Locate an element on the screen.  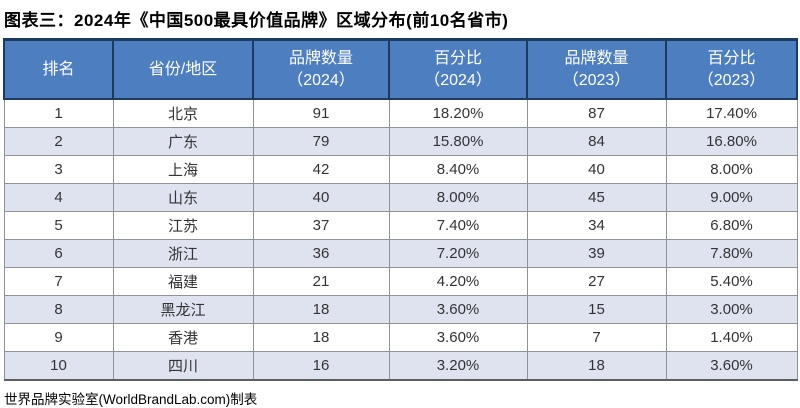
table-row: 10 四川 16 3.20% 18 3.60% is located at coordinates (400, 366).